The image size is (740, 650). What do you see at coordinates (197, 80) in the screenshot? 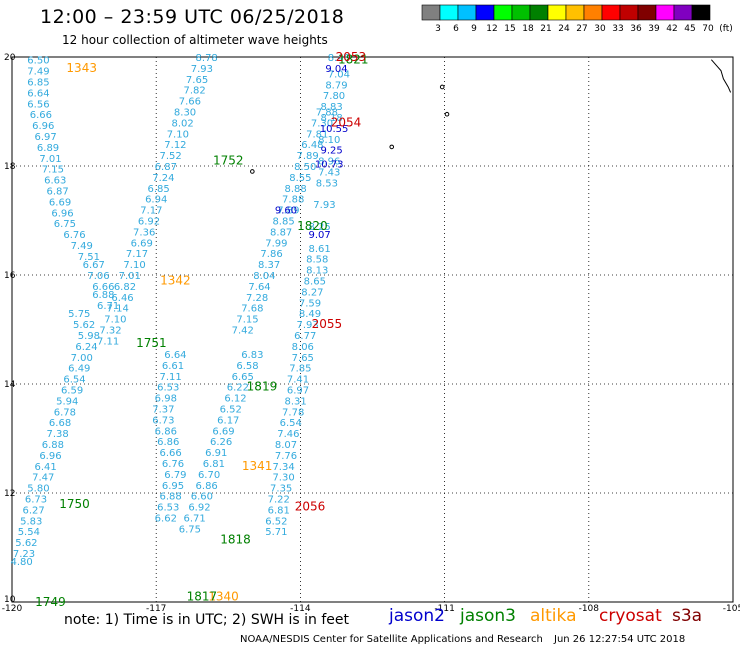
I see `wave-height-label: 7.65` at bounding box center [197, 80].